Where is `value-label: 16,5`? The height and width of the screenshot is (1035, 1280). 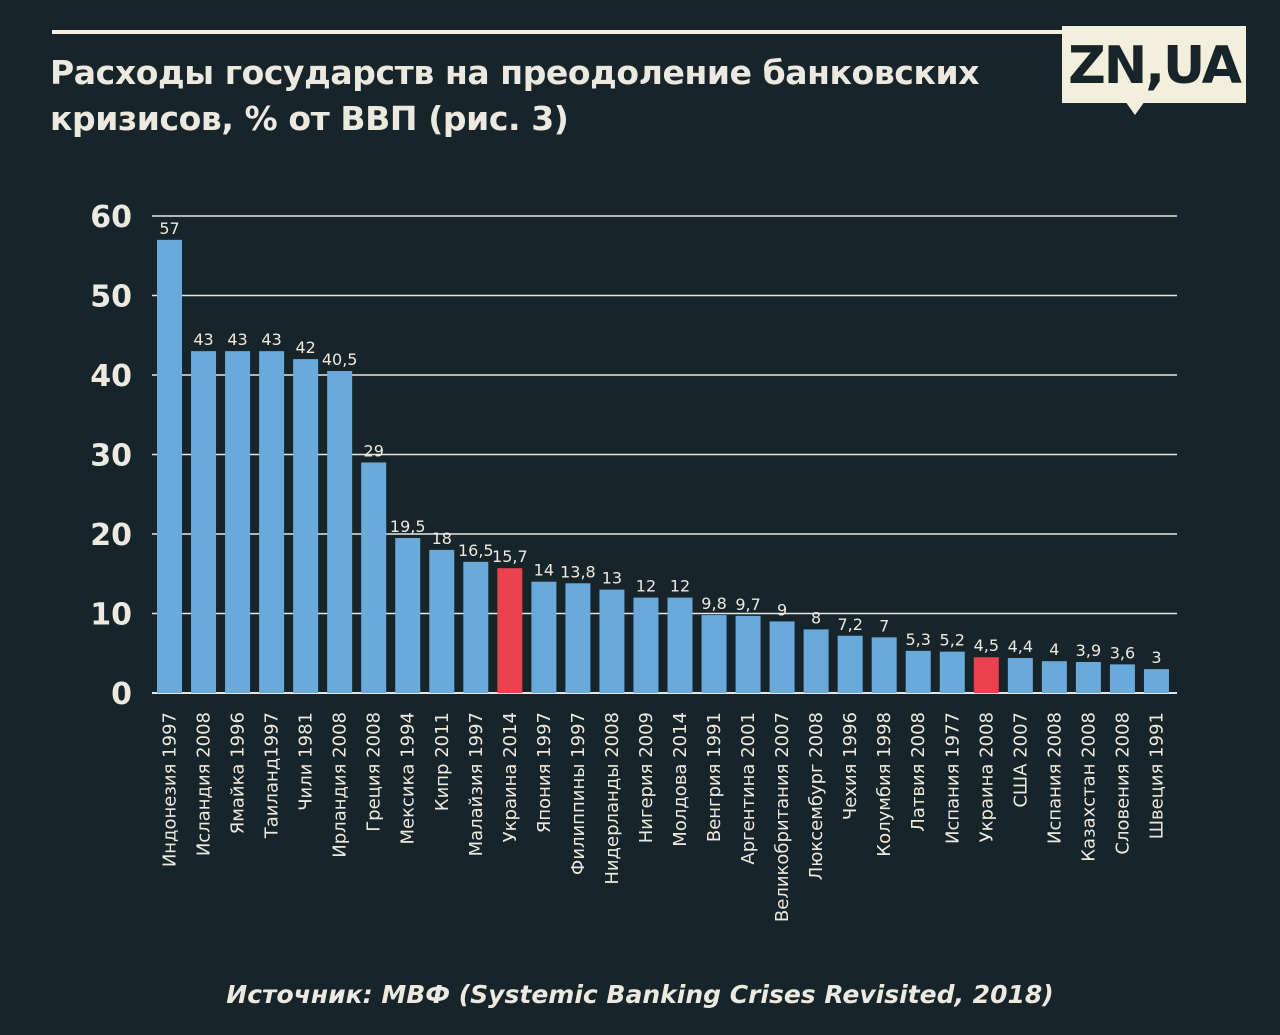
value-label: 16,5 is located at coordinates (476, 550).